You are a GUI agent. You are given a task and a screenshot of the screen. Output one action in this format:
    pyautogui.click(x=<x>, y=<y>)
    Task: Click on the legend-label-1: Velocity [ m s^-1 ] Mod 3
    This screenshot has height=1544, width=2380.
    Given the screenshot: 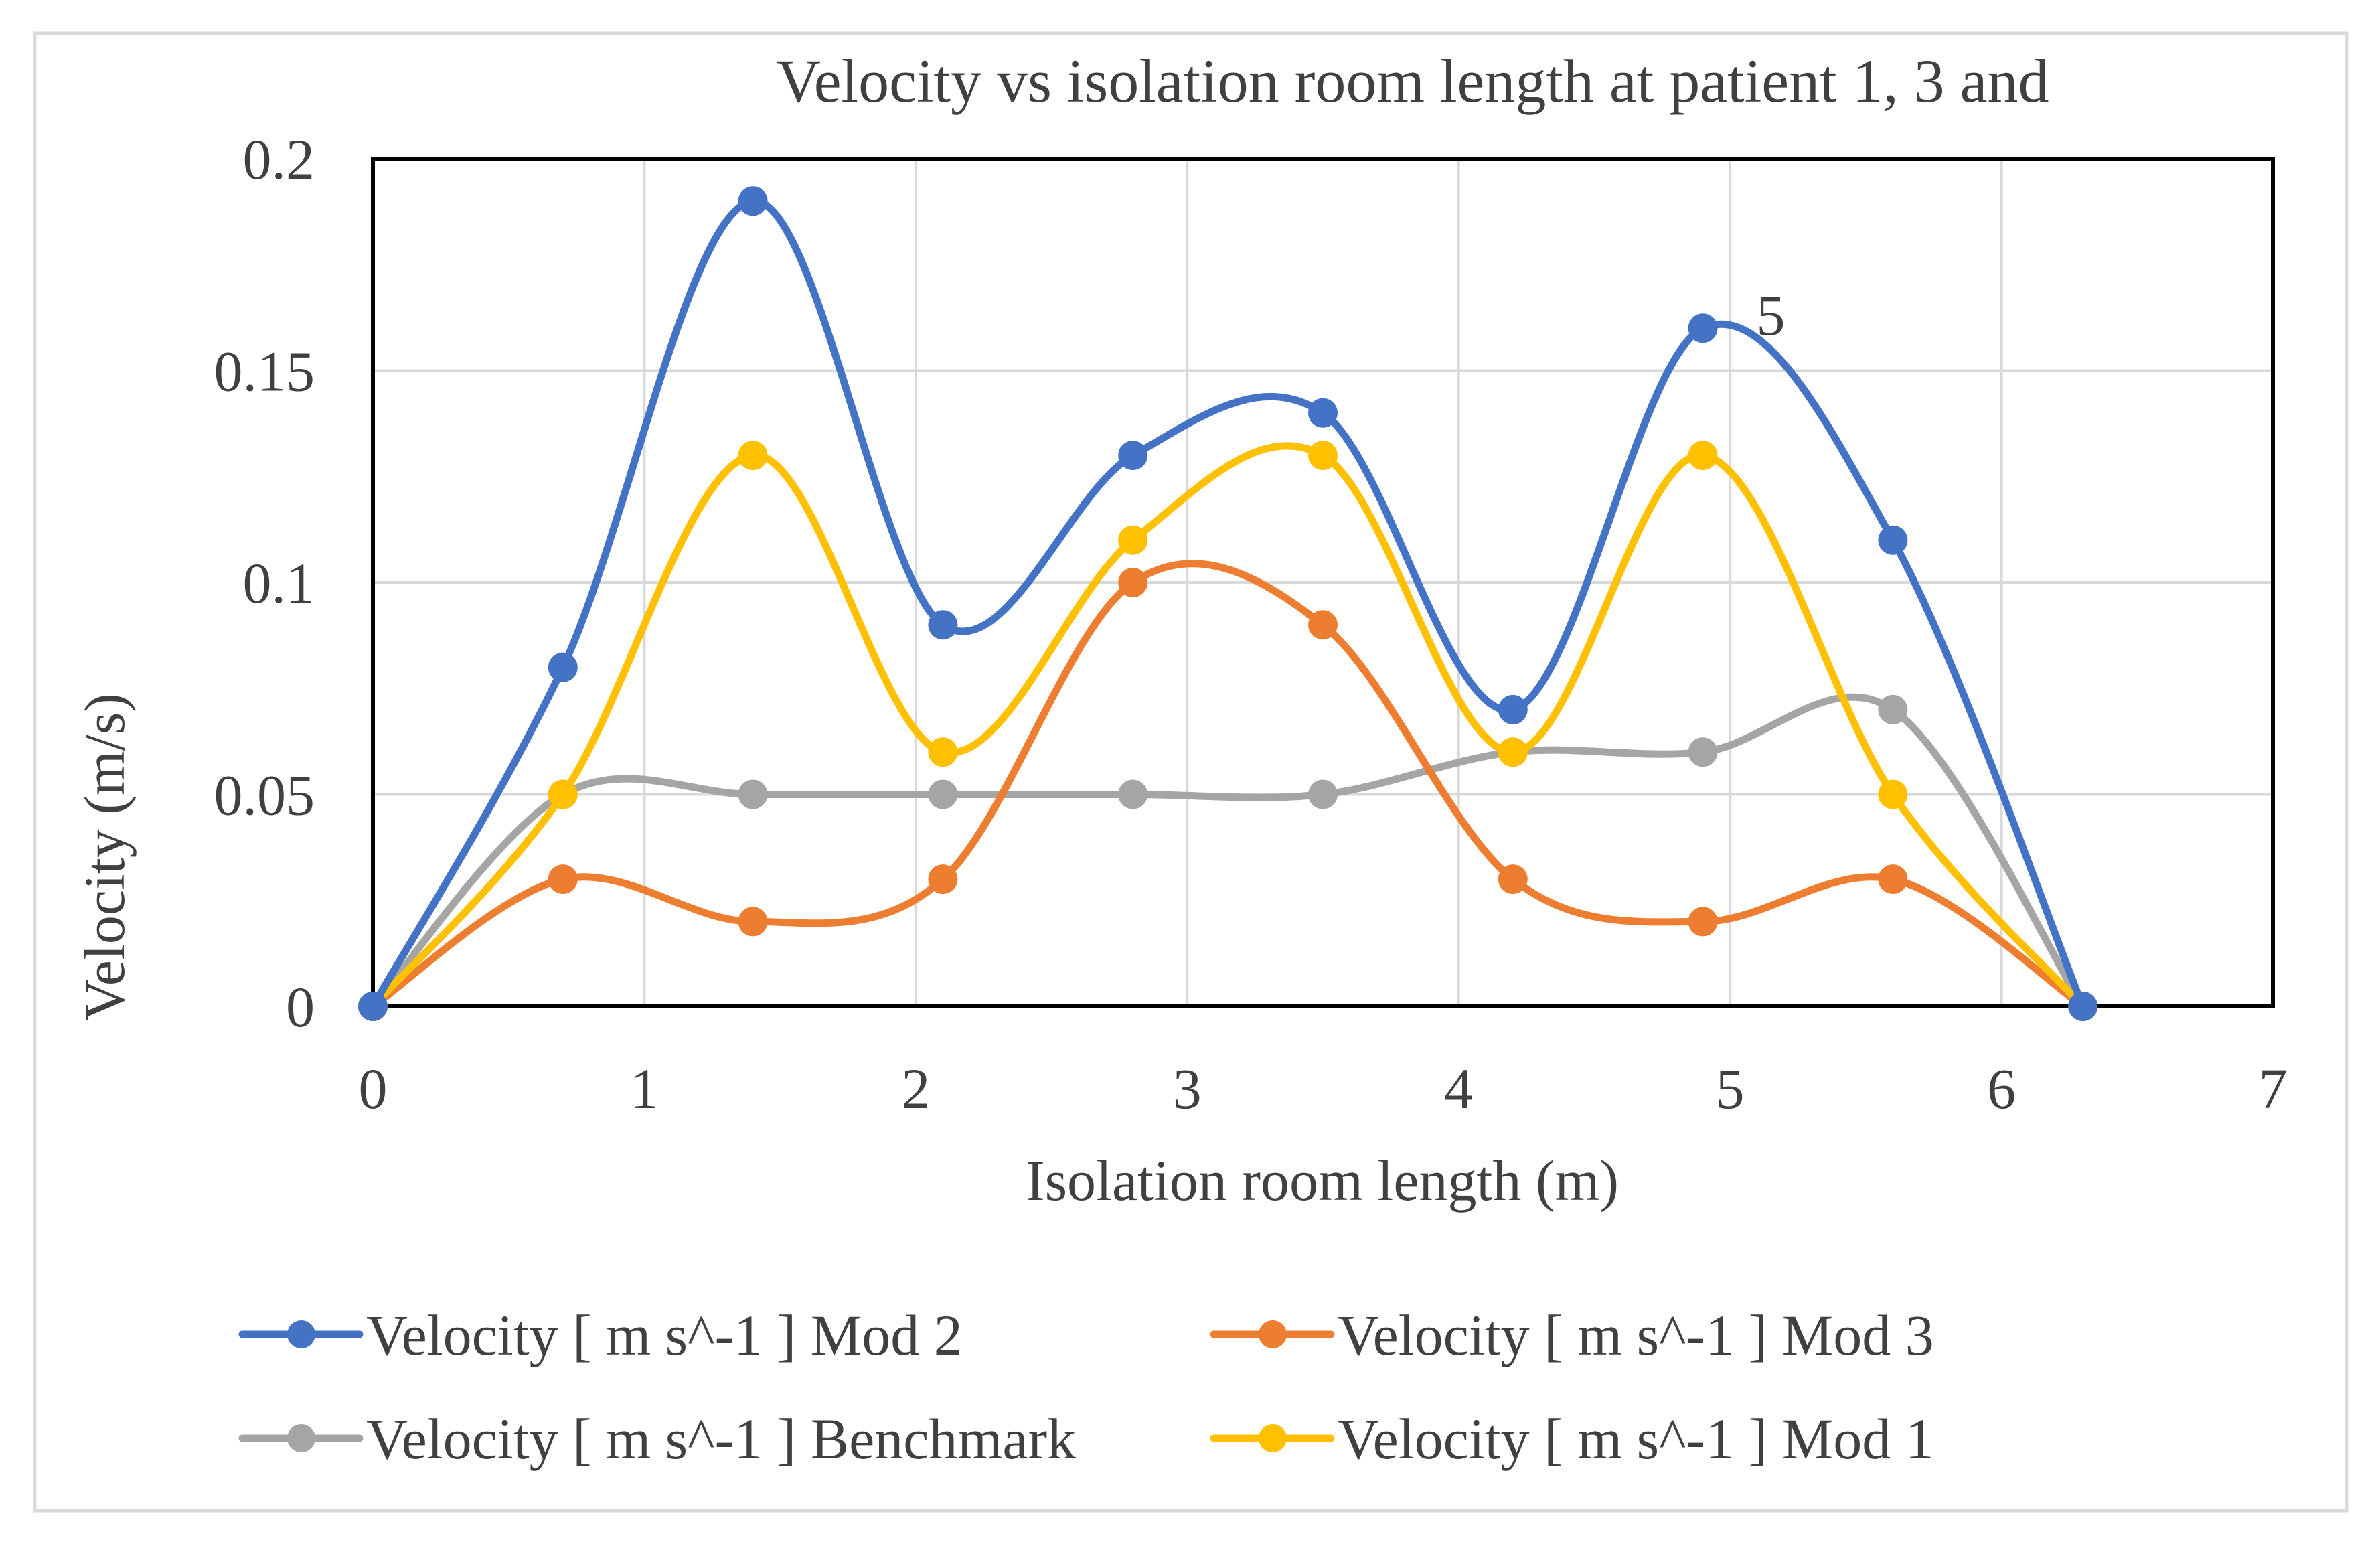 What is the action you would take?
    pyautogui.click(x=1636, y=1335)
    